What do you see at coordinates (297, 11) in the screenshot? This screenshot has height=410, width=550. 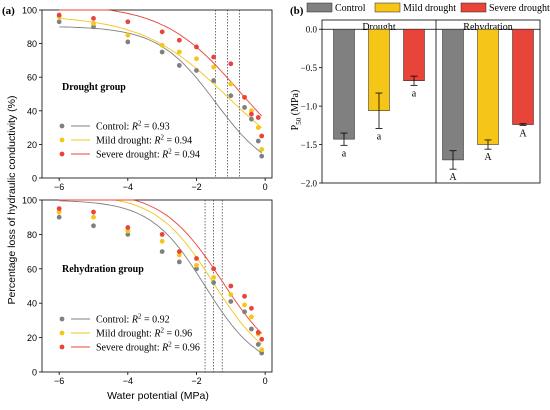 I see `panel-b-label: (b)` at bounding box center [297, 11].